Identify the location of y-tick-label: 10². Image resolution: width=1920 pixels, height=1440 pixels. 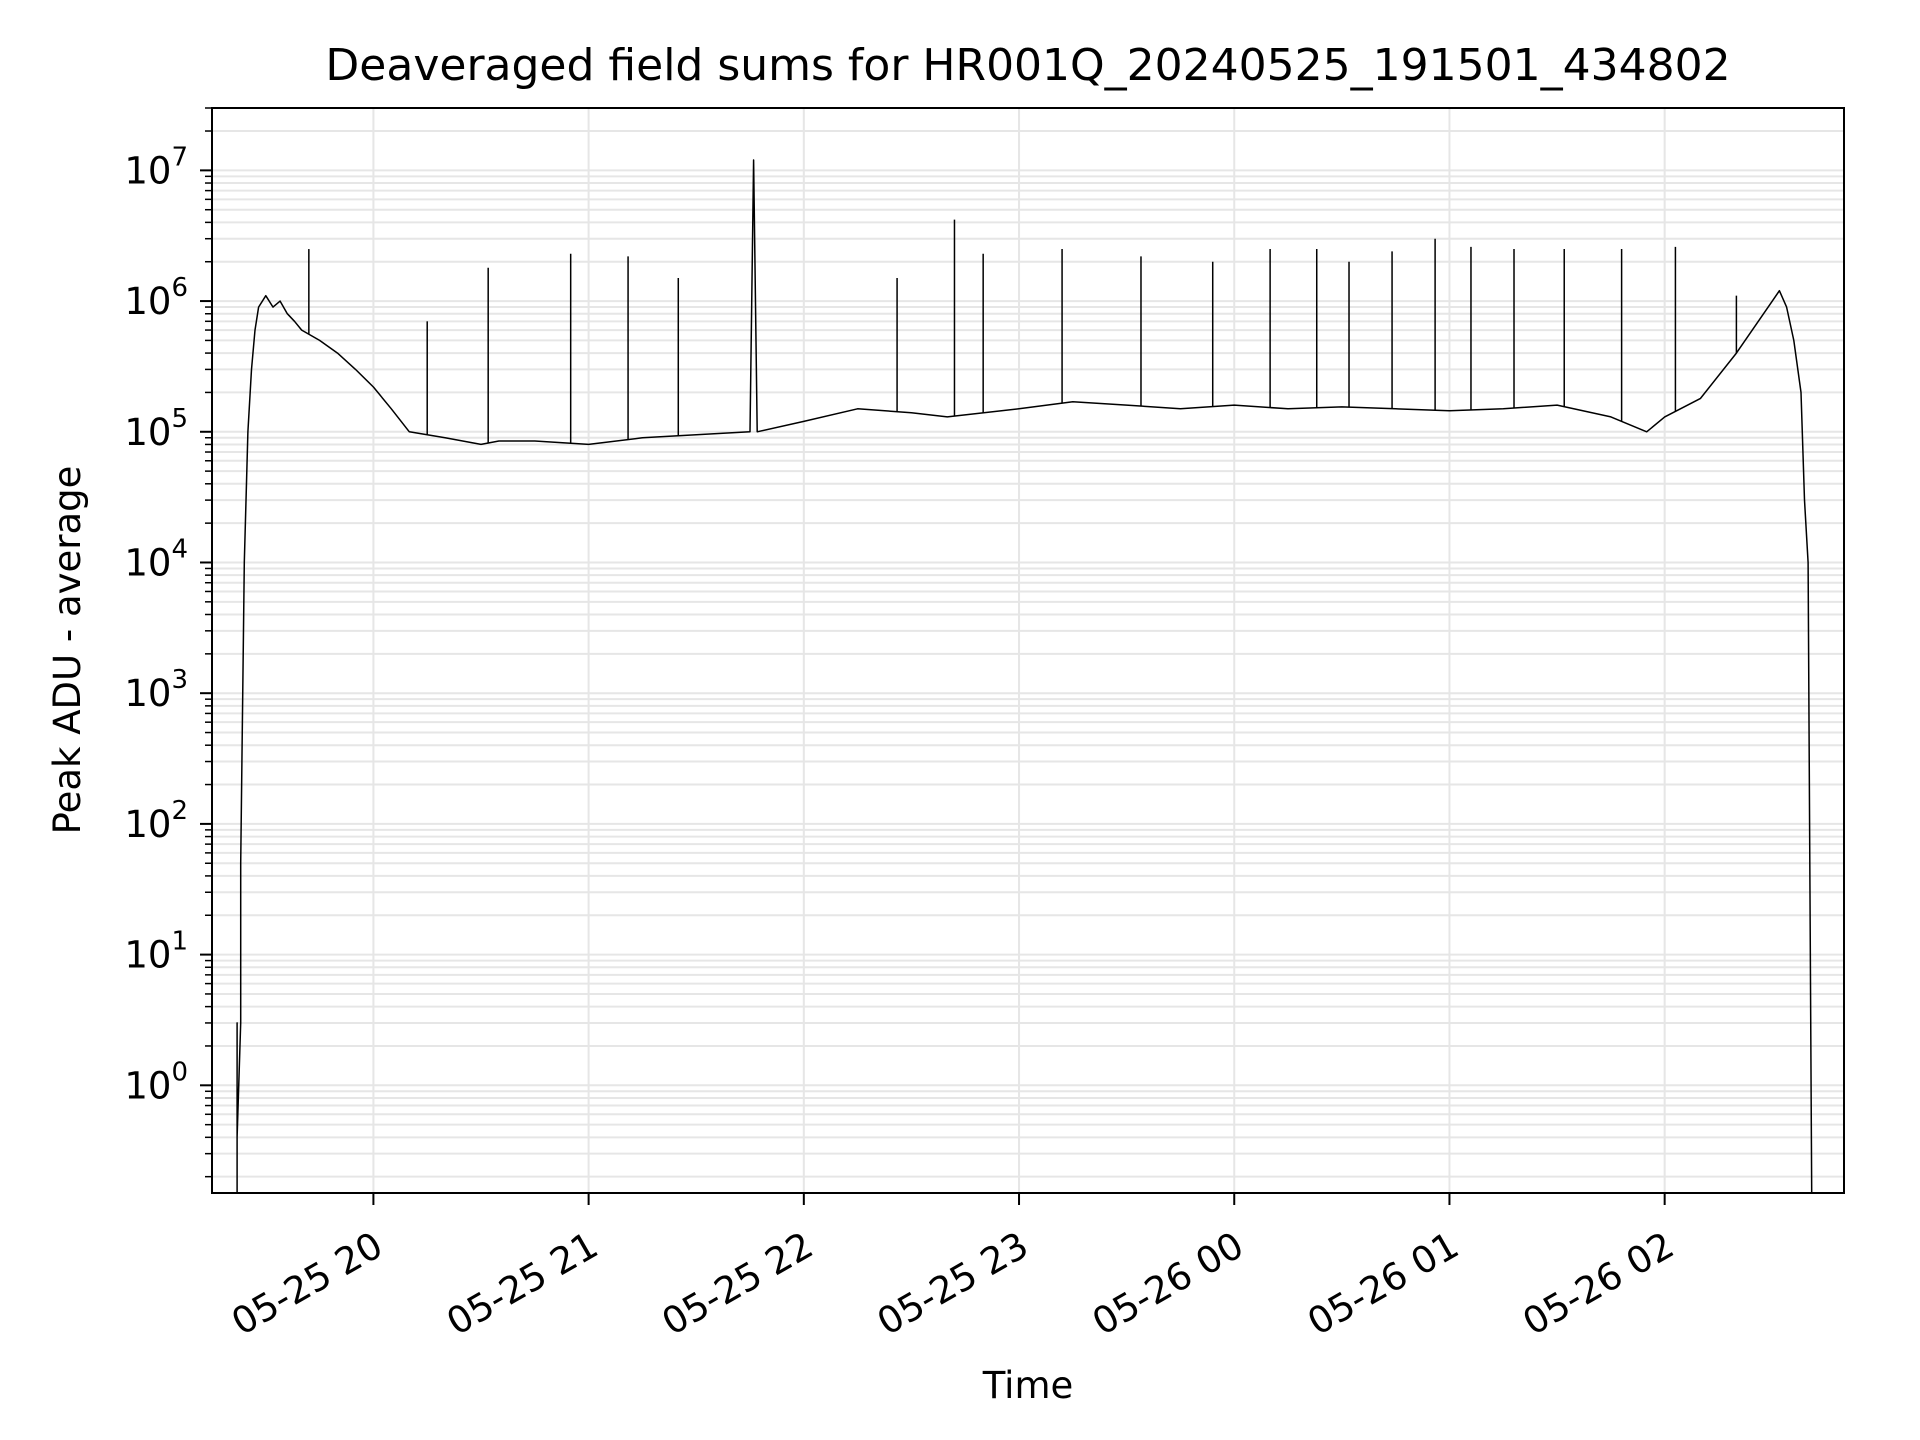
(156, 821).